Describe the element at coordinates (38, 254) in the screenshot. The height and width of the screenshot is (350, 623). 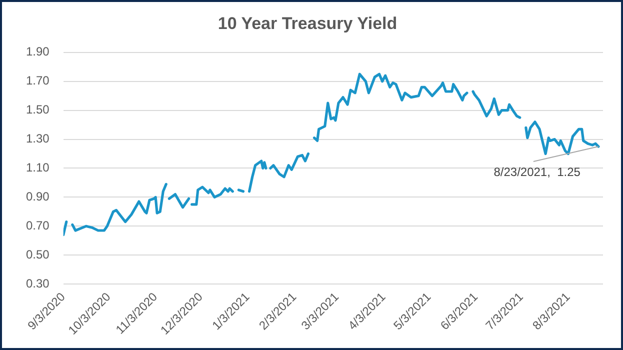
I see `y-tick-label: 0.50` at that location.